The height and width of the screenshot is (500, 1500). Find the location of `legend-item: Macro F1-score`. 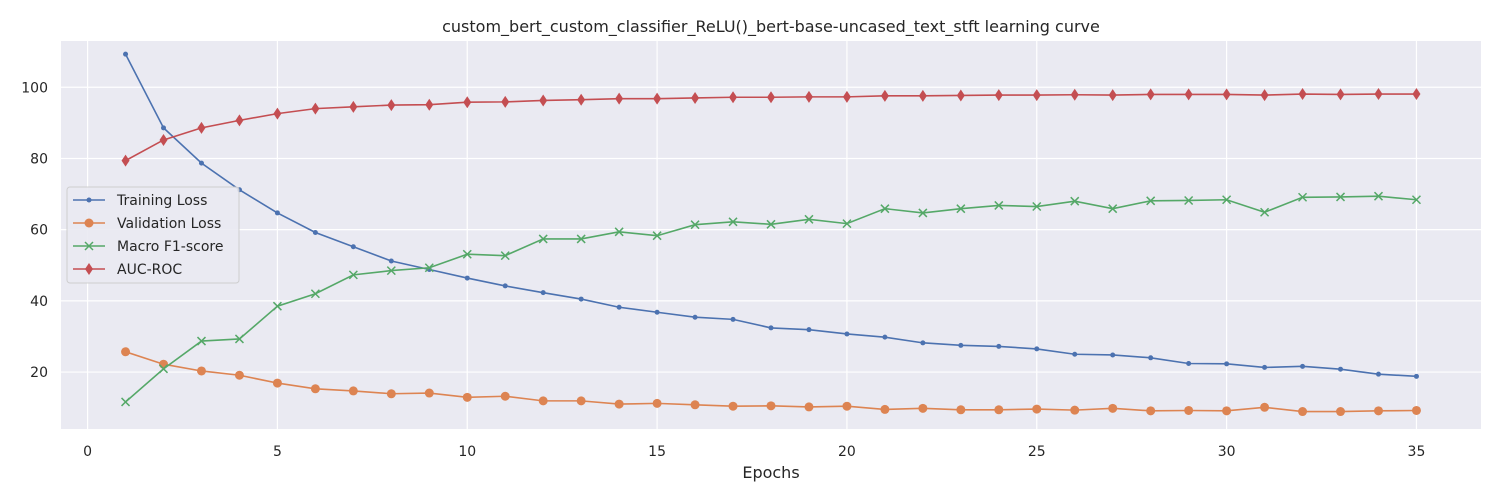

legend-item: Macro F1-score is located at coordinates (148, 247).